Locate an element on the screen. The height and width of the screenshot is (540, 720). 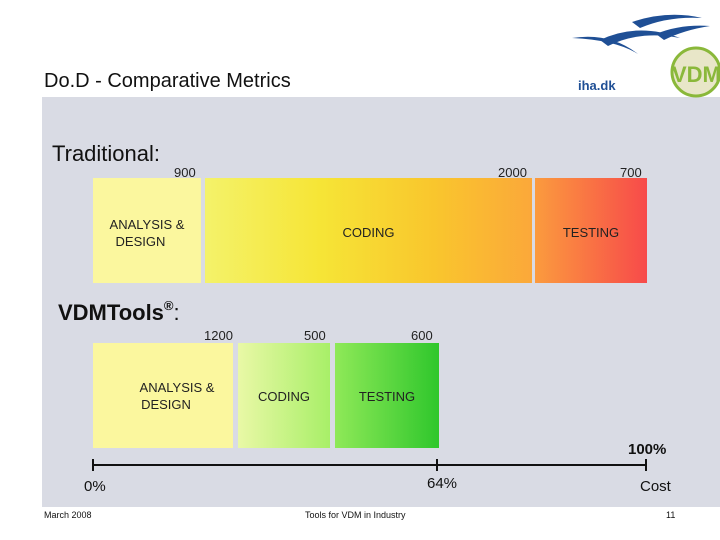
registered-mark: ® is located at coordinates (168, 305).